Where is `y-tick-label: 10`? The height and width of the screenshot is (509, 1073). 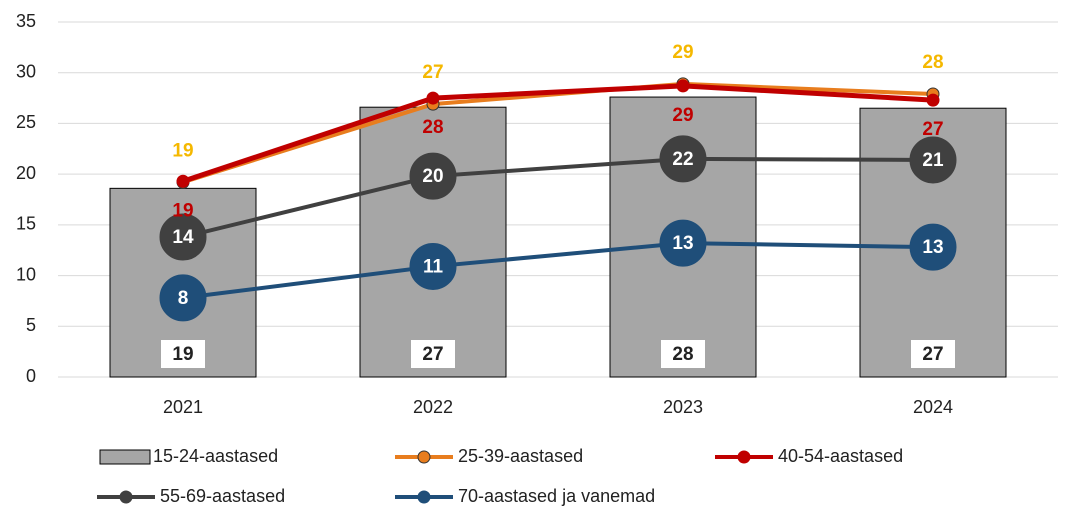 y-tick-label: 10 is located at coordinates (26, 274).